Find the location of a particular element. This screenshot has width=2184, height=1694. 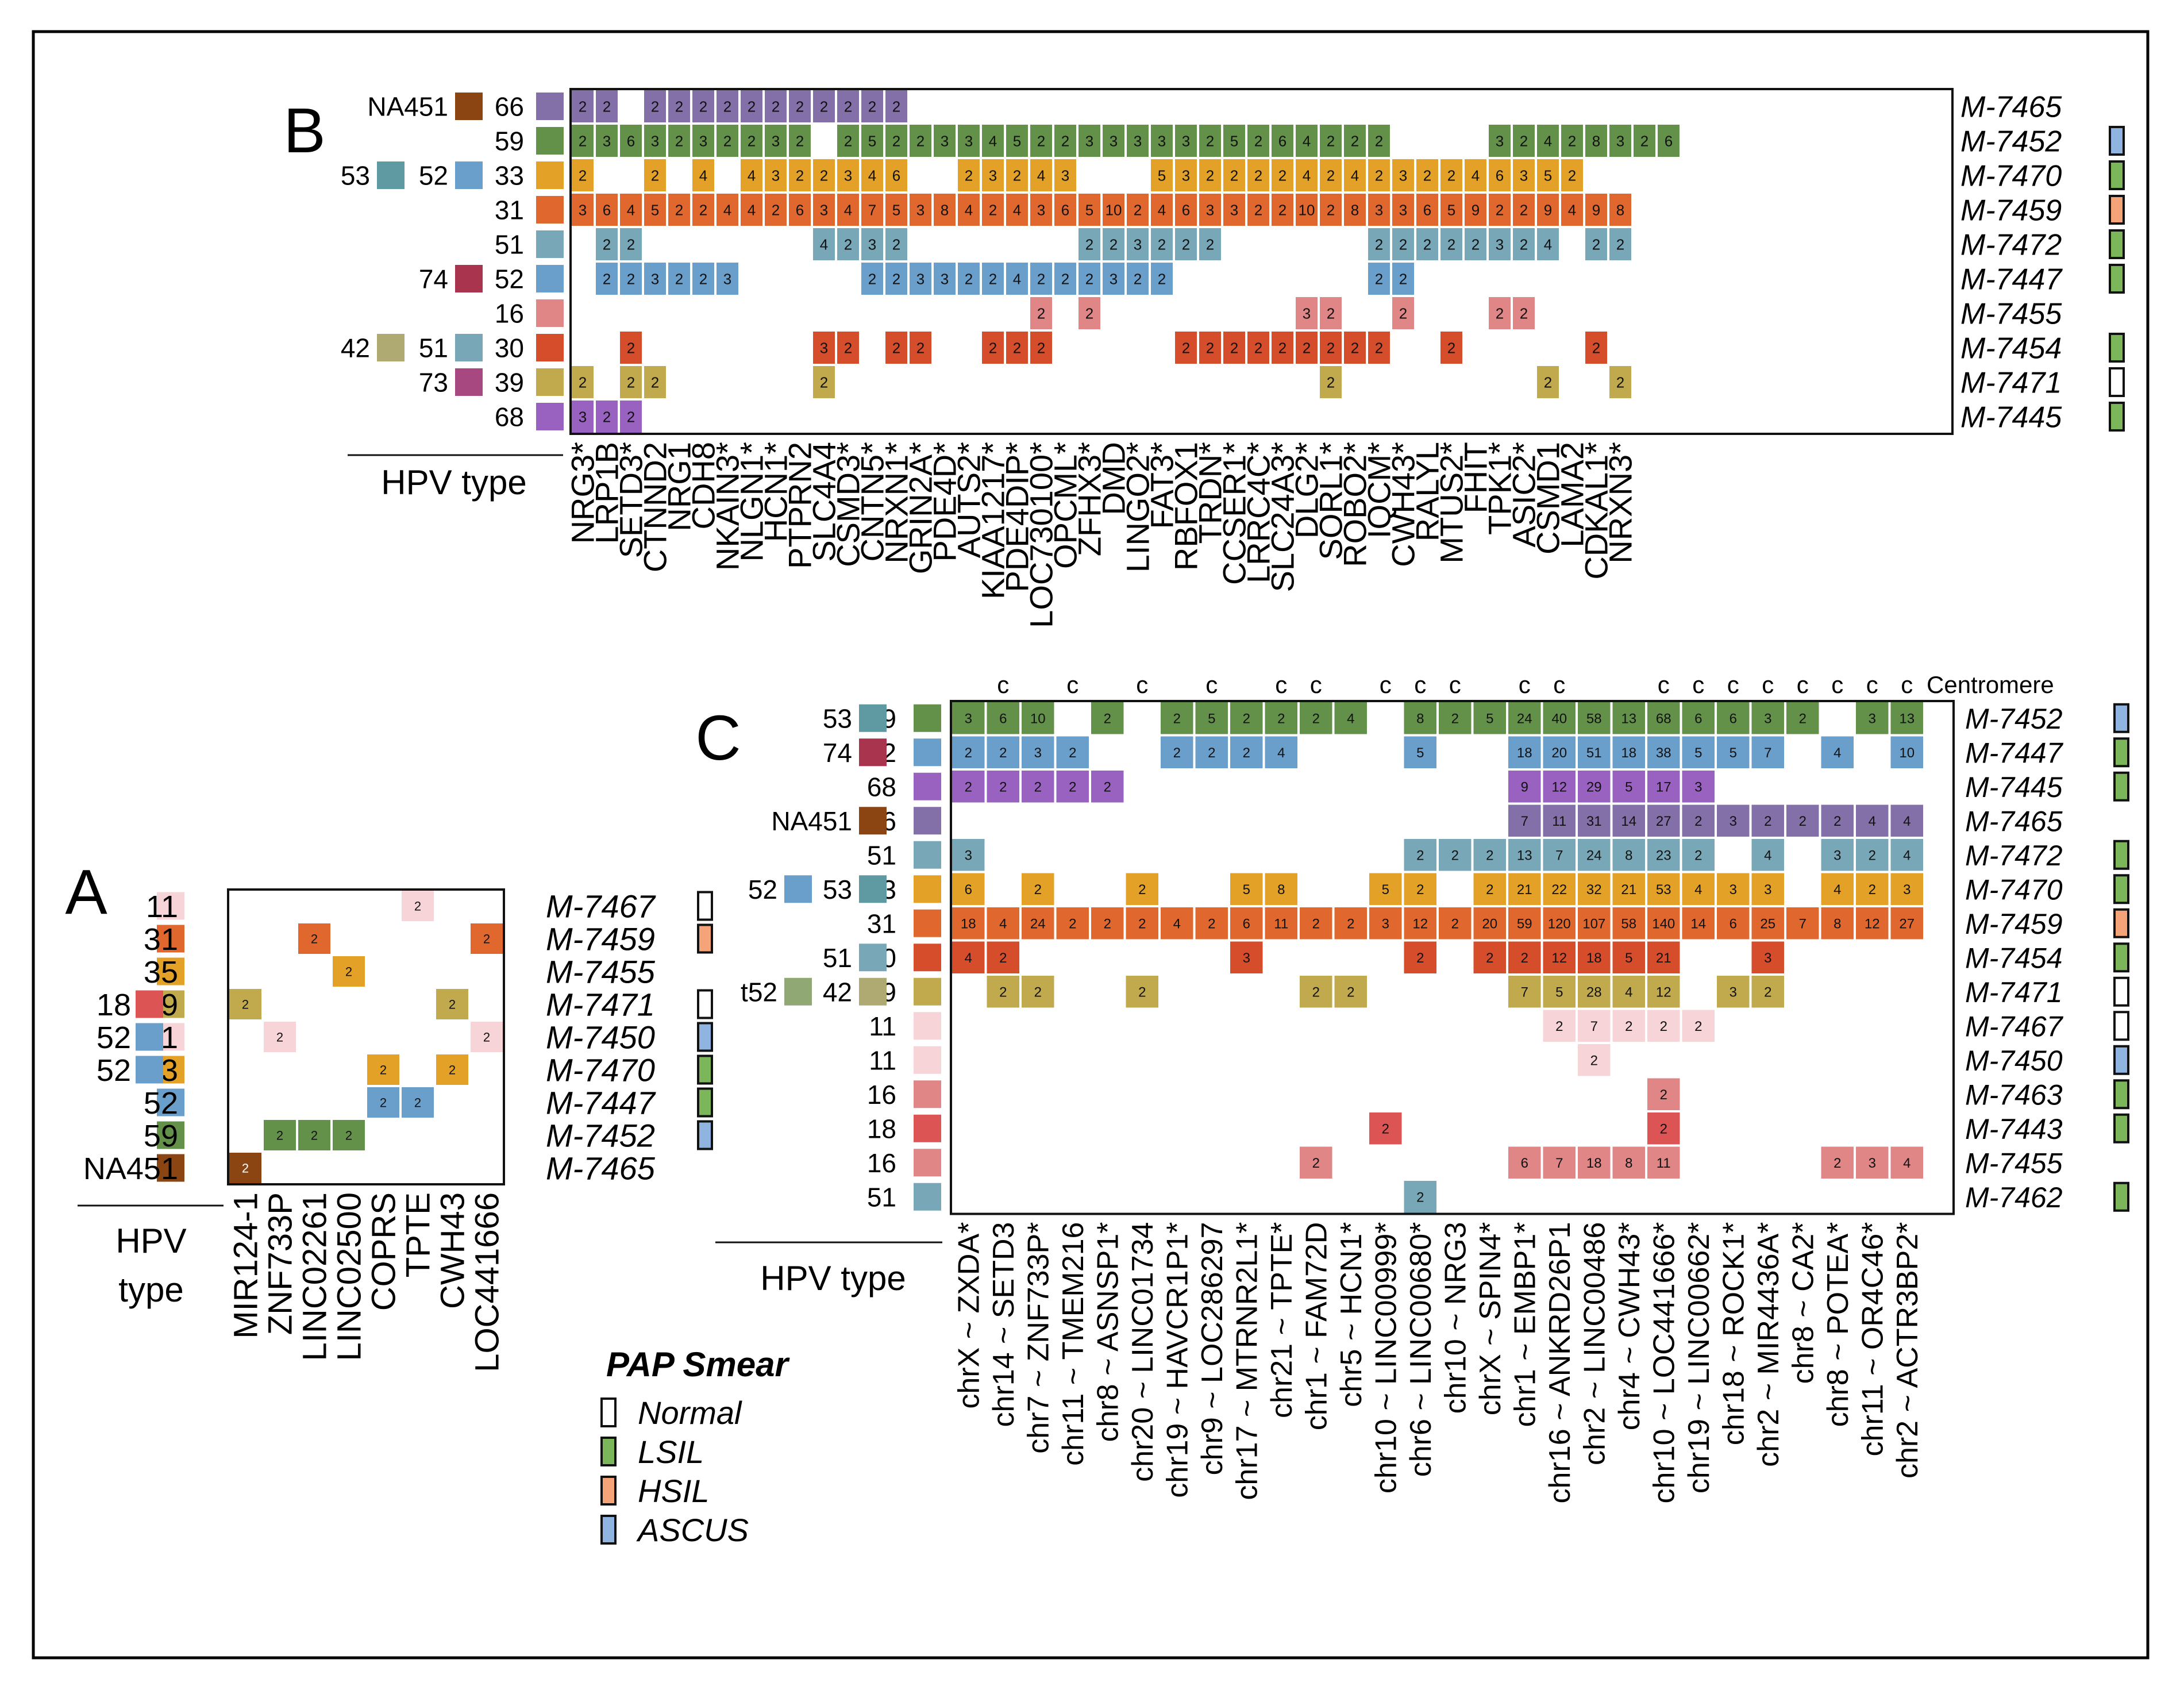

cell-value: 17 is located at coordinates (1663, 787).